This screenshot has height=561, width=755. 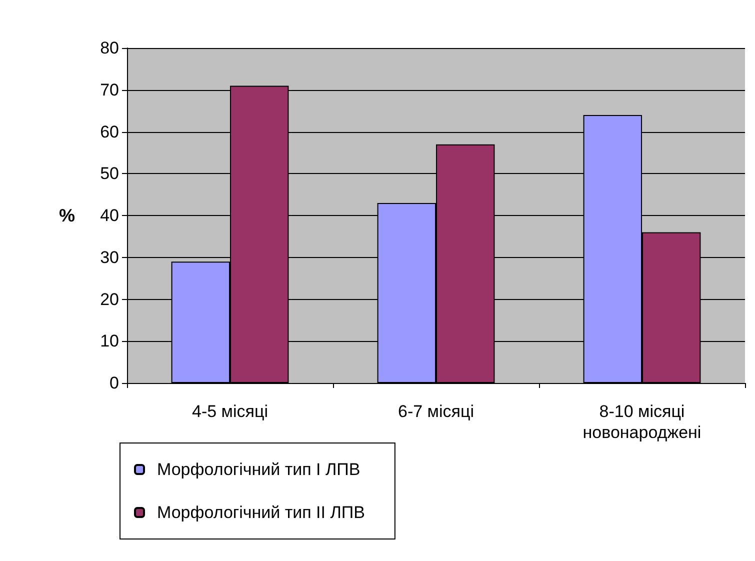 I want to click on x-tick-label: 8-10 місяці новонароджені, so click(x=642, y=422).